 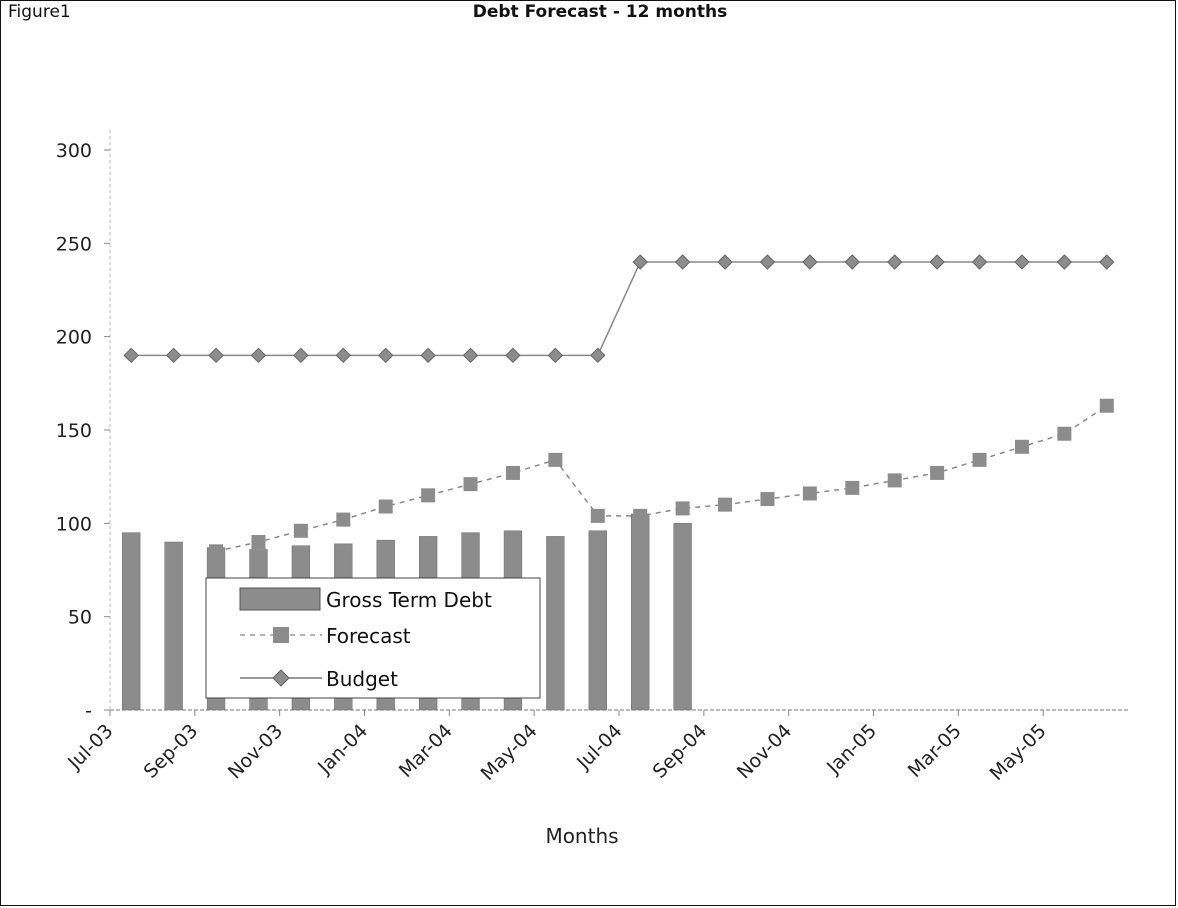 What do you see at coordinates (74, 431) in the screenshot?
I see `y-tick-label: 150` at bounding box center [74, 431].